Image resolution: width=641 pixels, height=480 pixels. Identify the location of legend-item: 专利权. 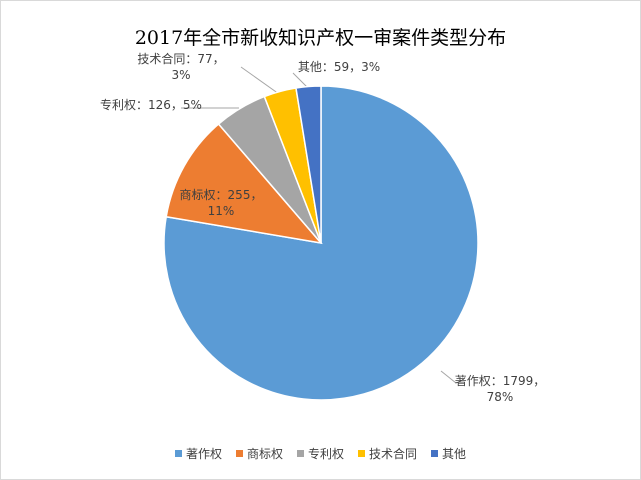
(320, 453).